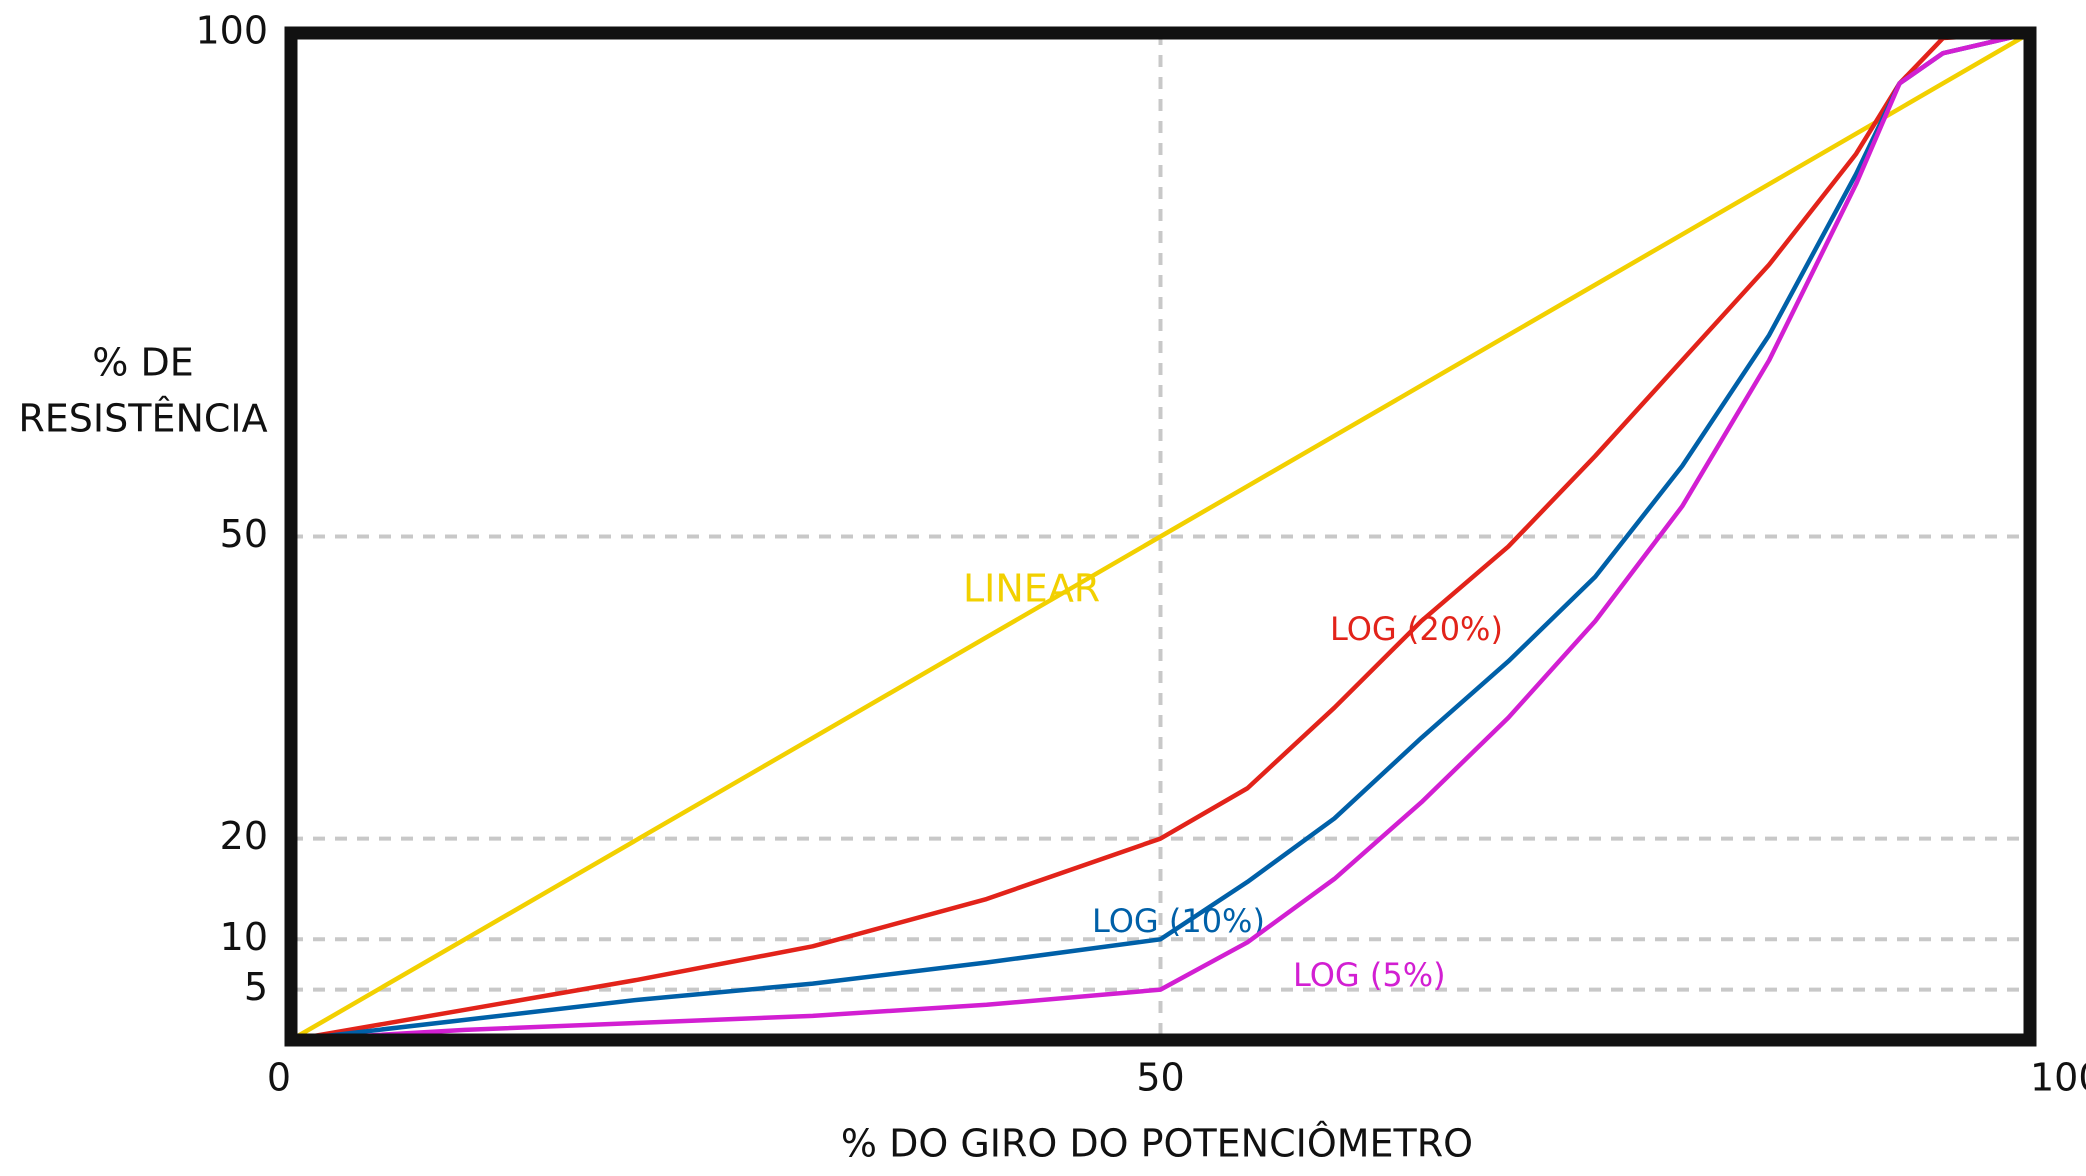 This screenshot has height=1176, width=2086. What do you see at coordinates (256, 987) in the screenshot?
I see `y-tick-label: 5` at bounding box center [256, 987].